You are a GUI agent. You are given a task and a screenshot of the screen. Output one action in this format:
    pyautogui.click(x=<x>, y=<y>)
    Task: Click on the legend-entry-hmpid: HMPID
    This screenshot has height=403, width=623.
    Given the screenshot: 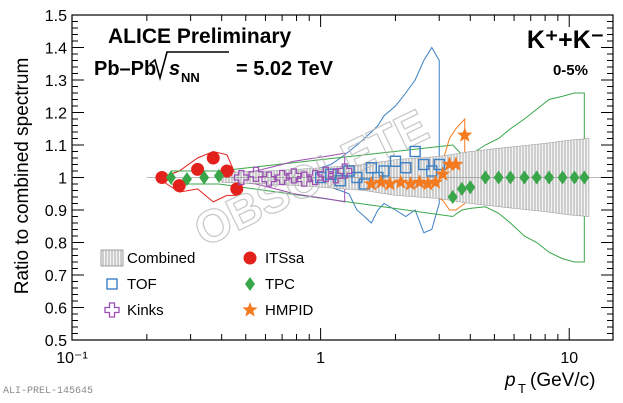 What is the action you would take?
    pyautogui.click(x=278, y=310)
    